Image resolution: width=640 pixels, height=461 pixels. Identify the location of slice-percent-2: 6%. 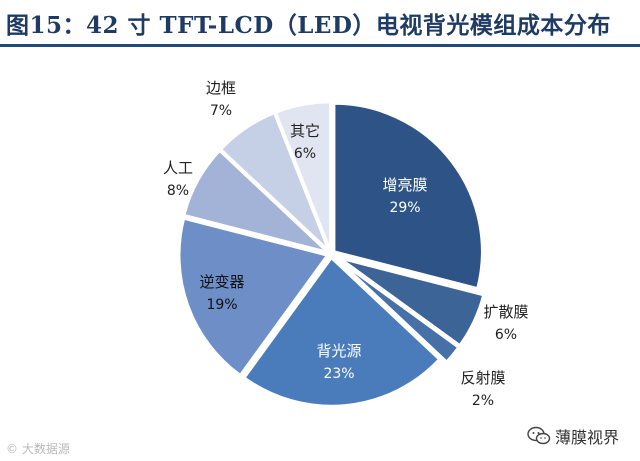
(506, 335).